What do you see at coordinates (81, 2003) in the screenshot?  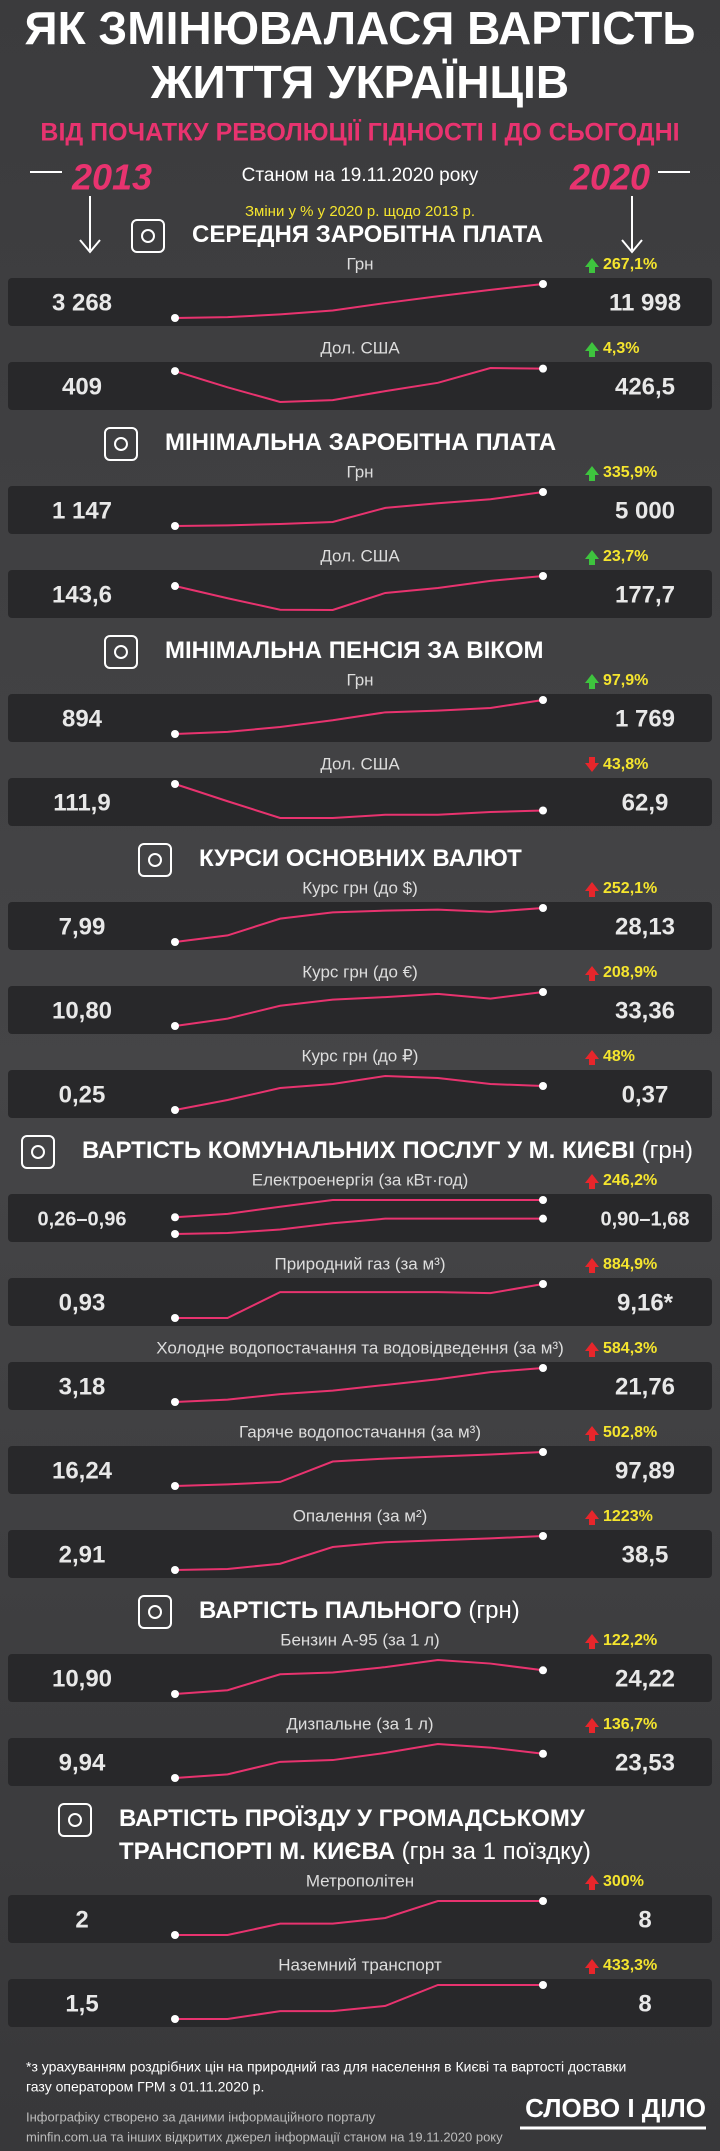 I see `start-value: 1,5` at bounding box center [81, 2003].